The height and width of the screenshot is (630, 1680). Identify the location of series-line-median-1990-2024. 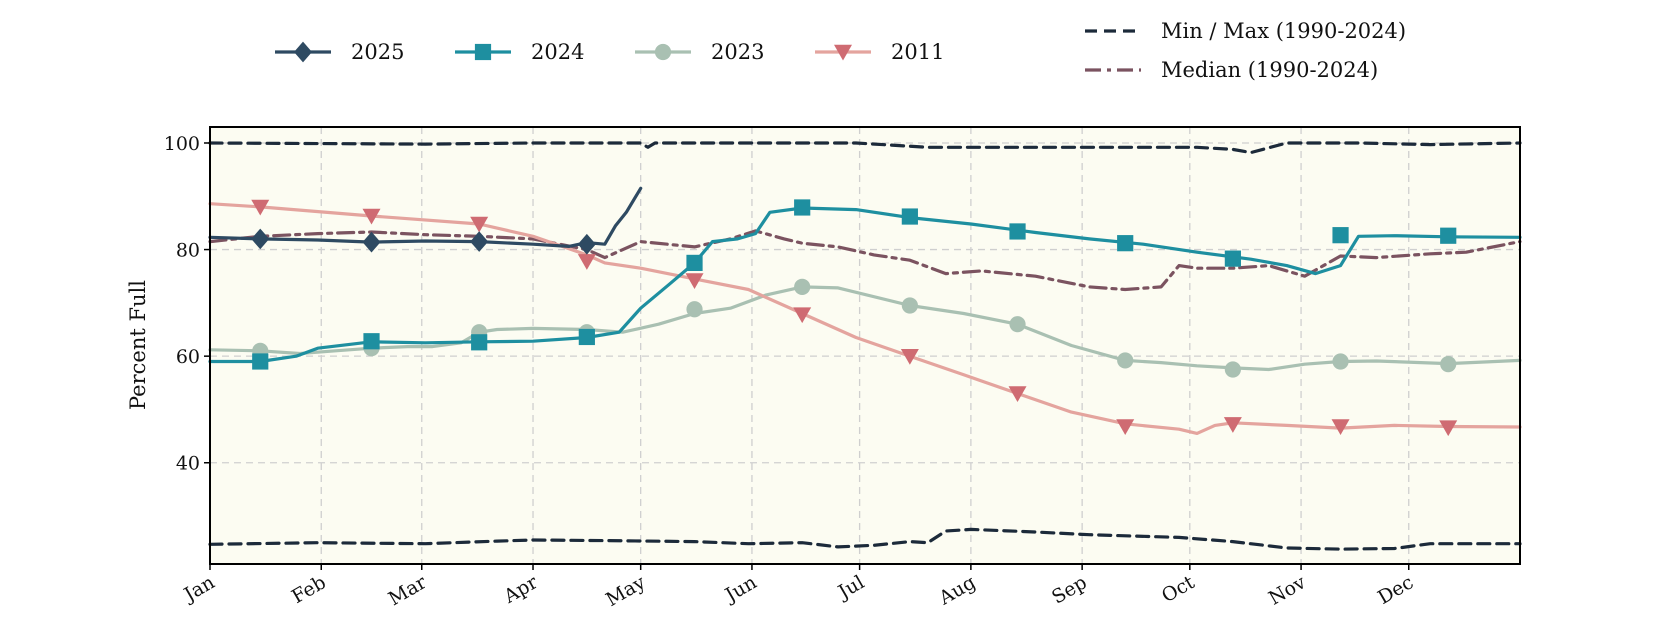
(865, 260).